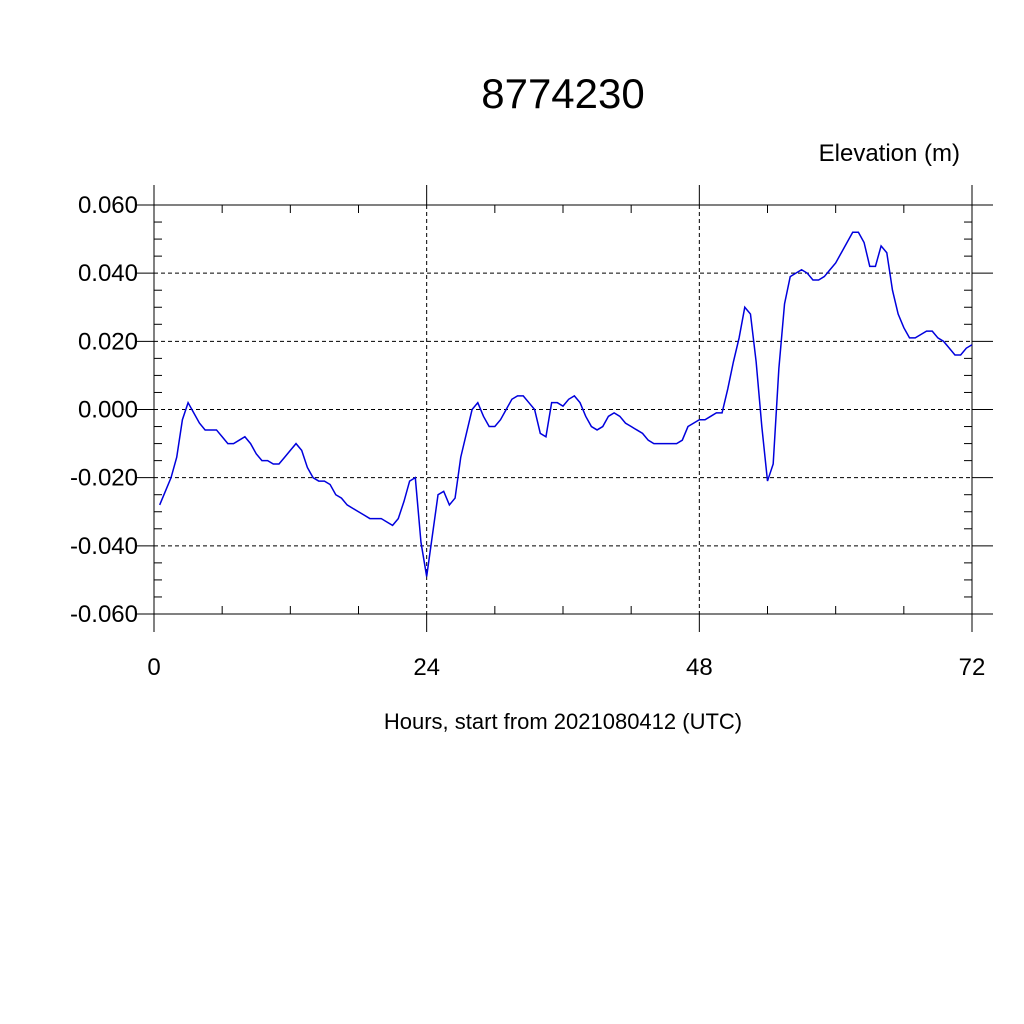 This screenshot has height=1024, width=1024. I want to click on y-tick-label: 0.060, so click(108, 205).